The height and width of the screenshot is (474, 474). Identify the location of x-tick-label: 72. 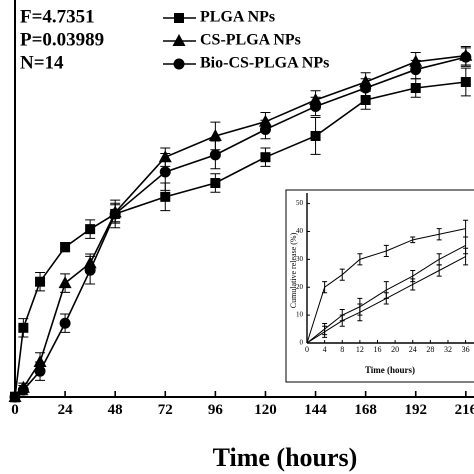
(165, 410).